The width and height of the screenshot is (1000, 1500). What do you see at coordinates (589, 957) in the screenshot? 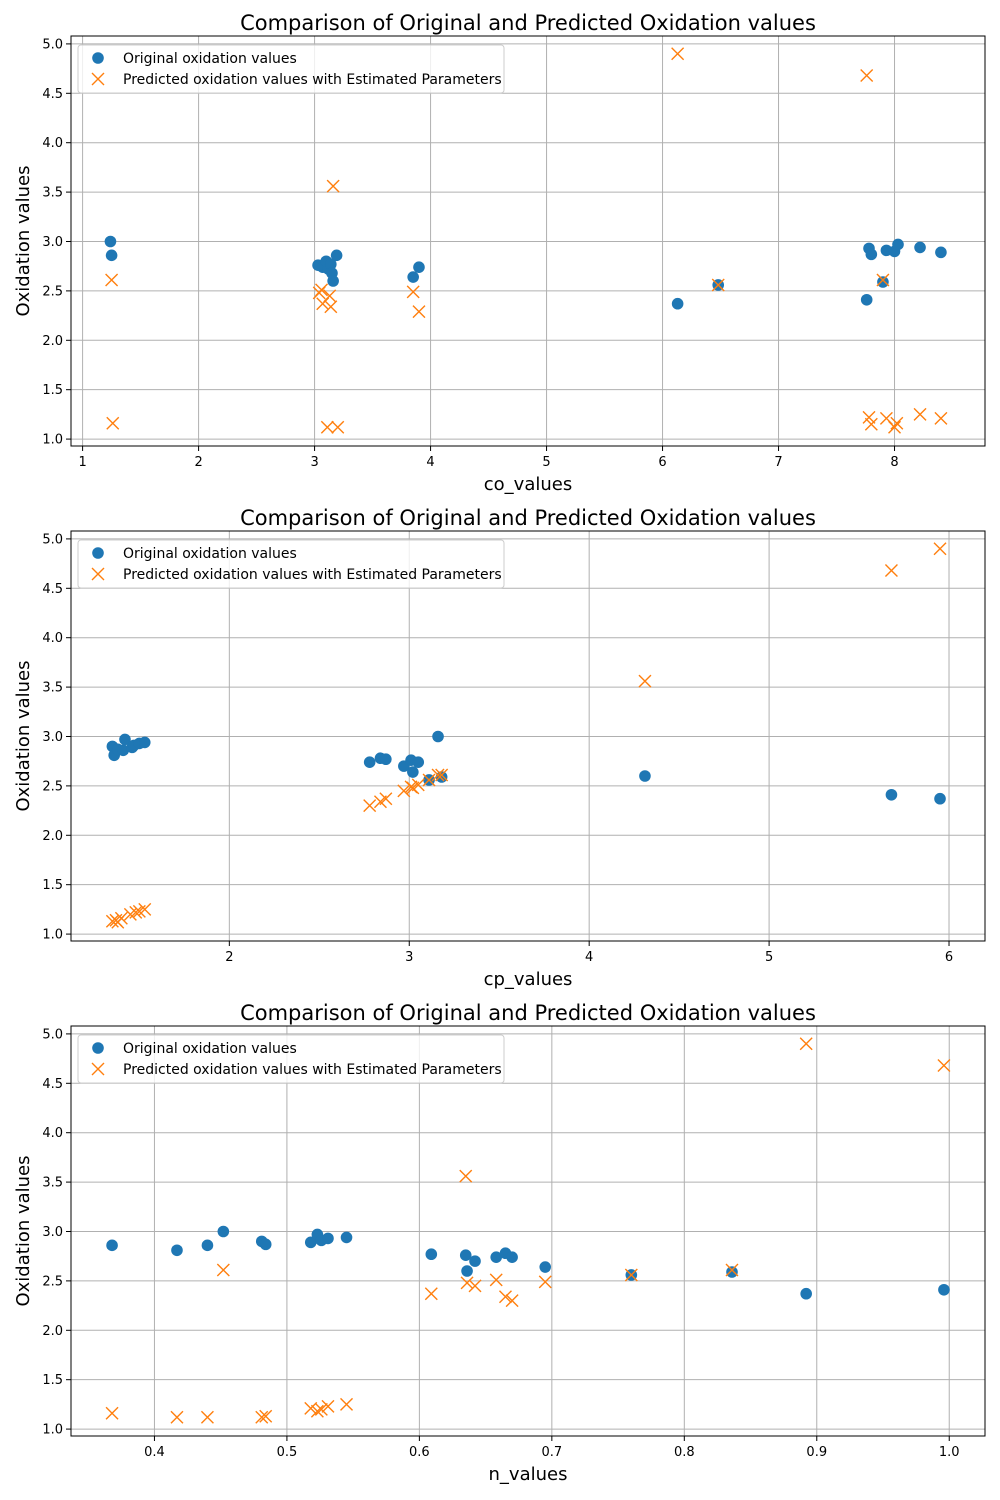
I see `x-tick-label: 4` at bounding box center [589, 957].